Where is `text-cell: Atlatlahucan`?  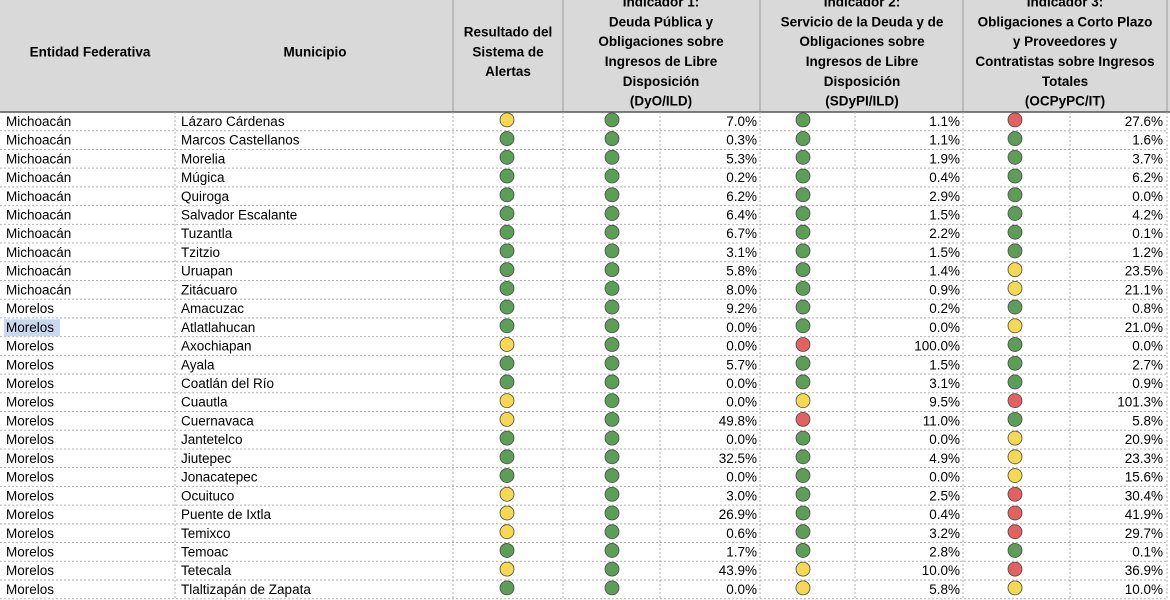
text-cell: Atlatlahucan is located at coordinates (218, 327).